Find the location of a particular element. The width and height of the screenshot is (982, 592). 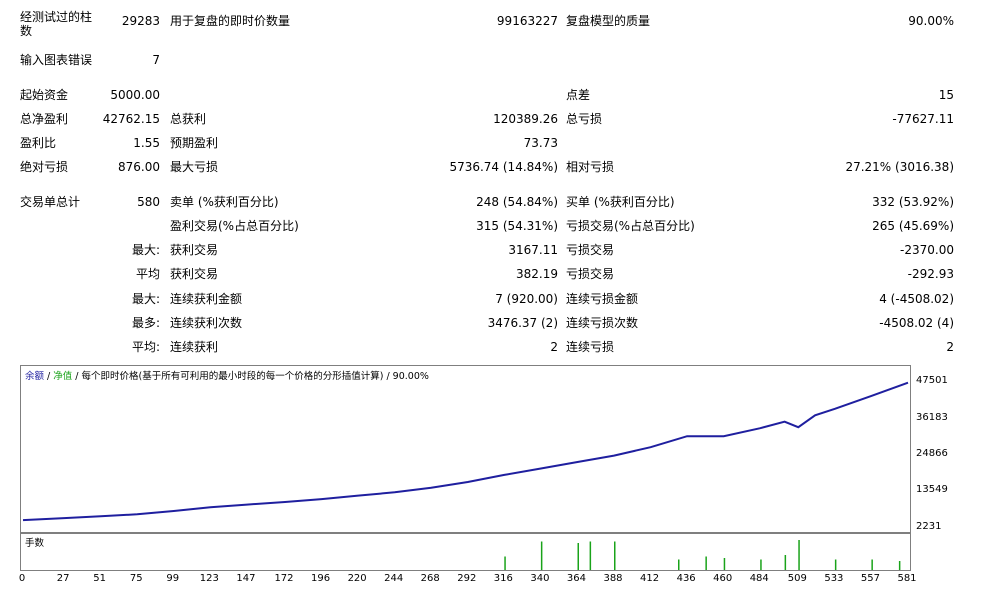

total-trades-value: 580 is located at coordinates (148, 202).